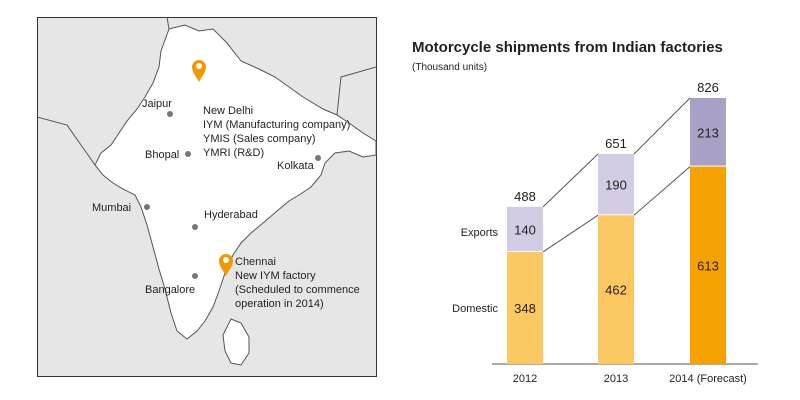  I want to click on marker-line: YMIS (Sales company), so click(259, 139).